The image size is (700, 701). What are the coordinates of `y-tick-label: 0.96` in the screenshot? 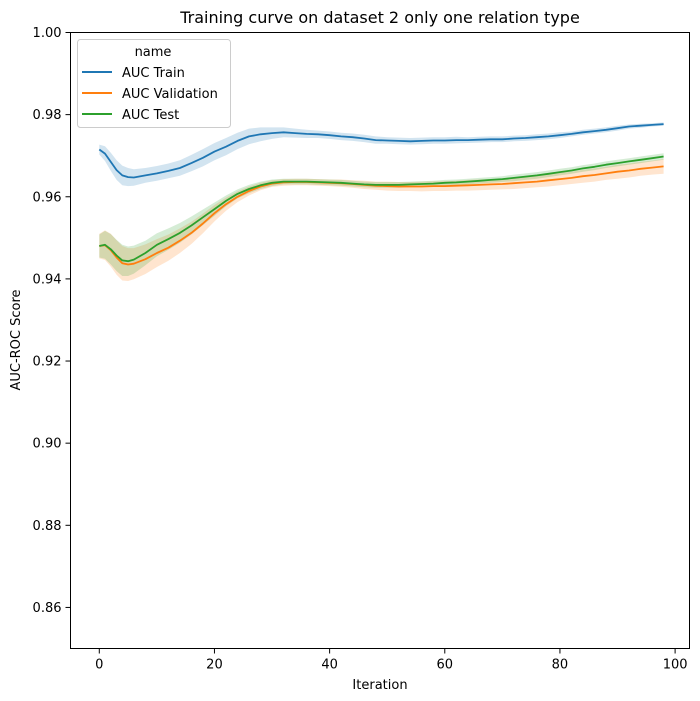 It's located at (47, 197).